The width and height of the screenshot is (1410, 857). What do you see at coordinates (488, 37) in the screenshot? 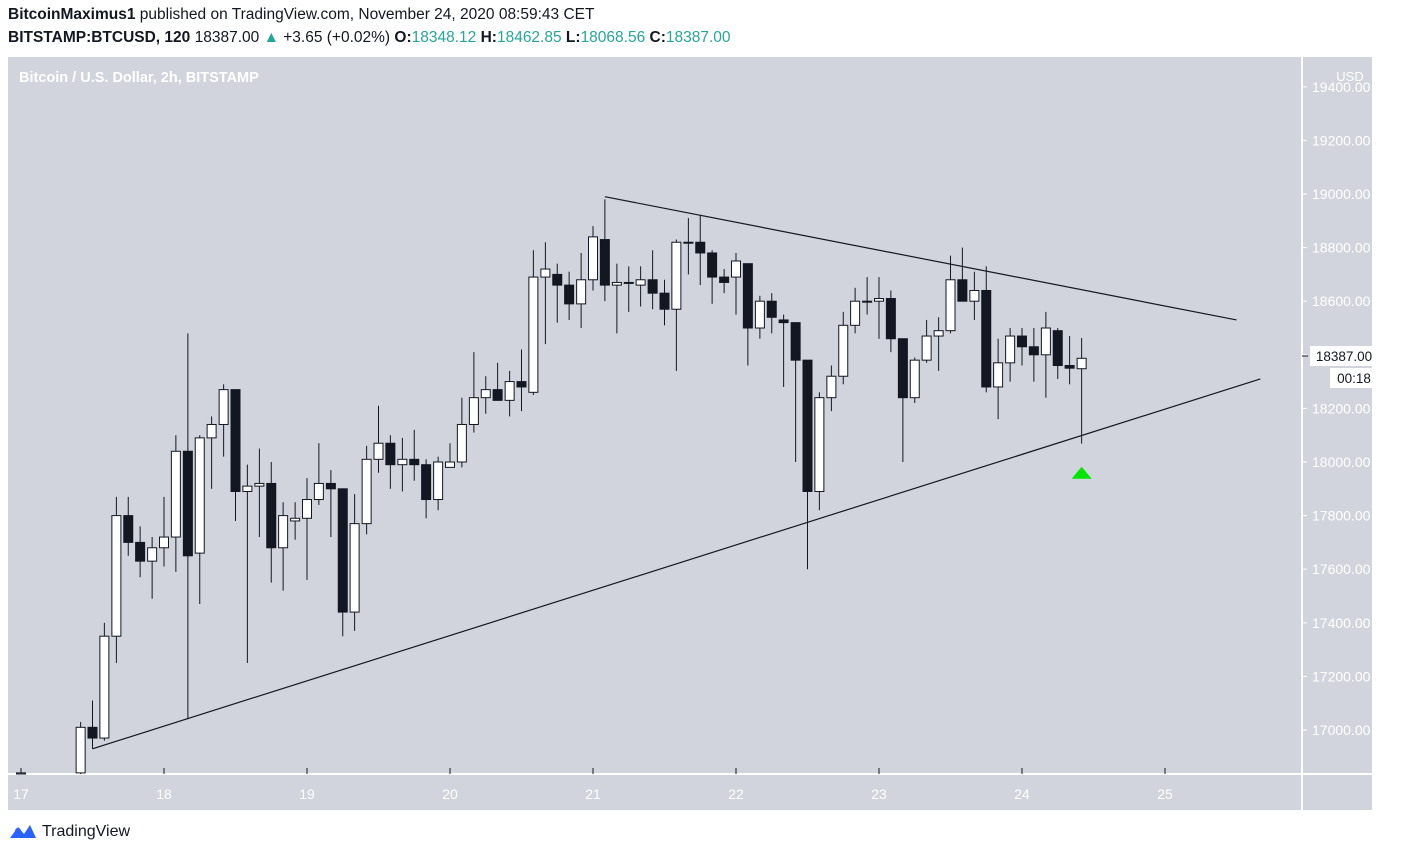
I see `high-label: H:` at bounding box center [488, 37].